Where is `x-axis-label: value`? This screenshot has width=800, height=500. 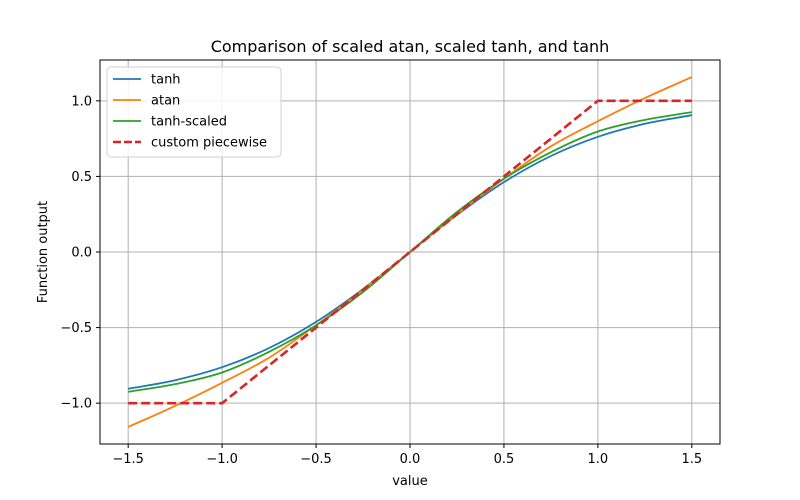 x-axis-label: value is located at coordinates (410, 481).